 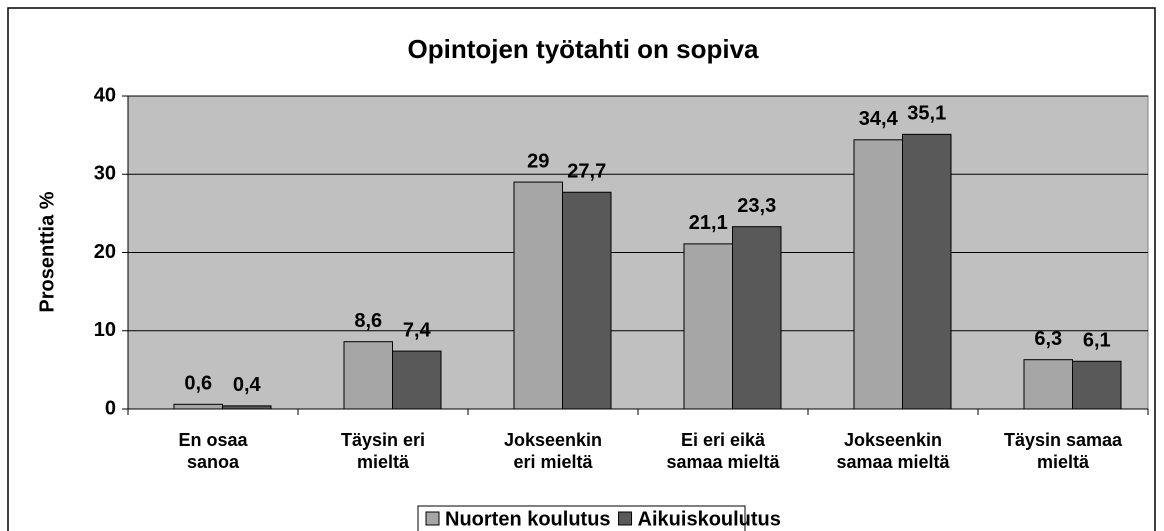 I want to click on data-label: 0,4, so click(x=247, y=385).